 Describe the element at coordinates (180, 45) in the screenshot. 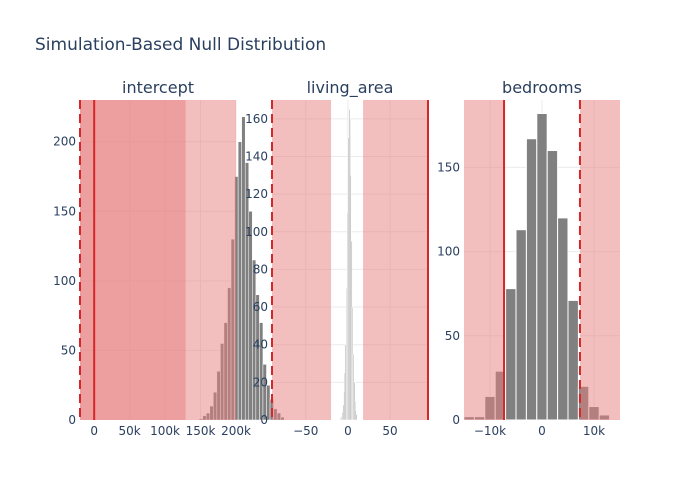

I see `chart-title: Simulation-Based Null Distribution` at that location.